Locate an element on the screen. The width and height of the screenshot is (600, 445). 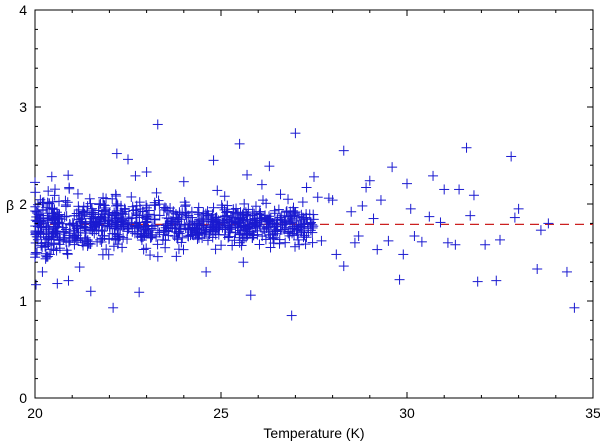
x-axis-label: Temperature (K) is located at coordinates (313, 433).